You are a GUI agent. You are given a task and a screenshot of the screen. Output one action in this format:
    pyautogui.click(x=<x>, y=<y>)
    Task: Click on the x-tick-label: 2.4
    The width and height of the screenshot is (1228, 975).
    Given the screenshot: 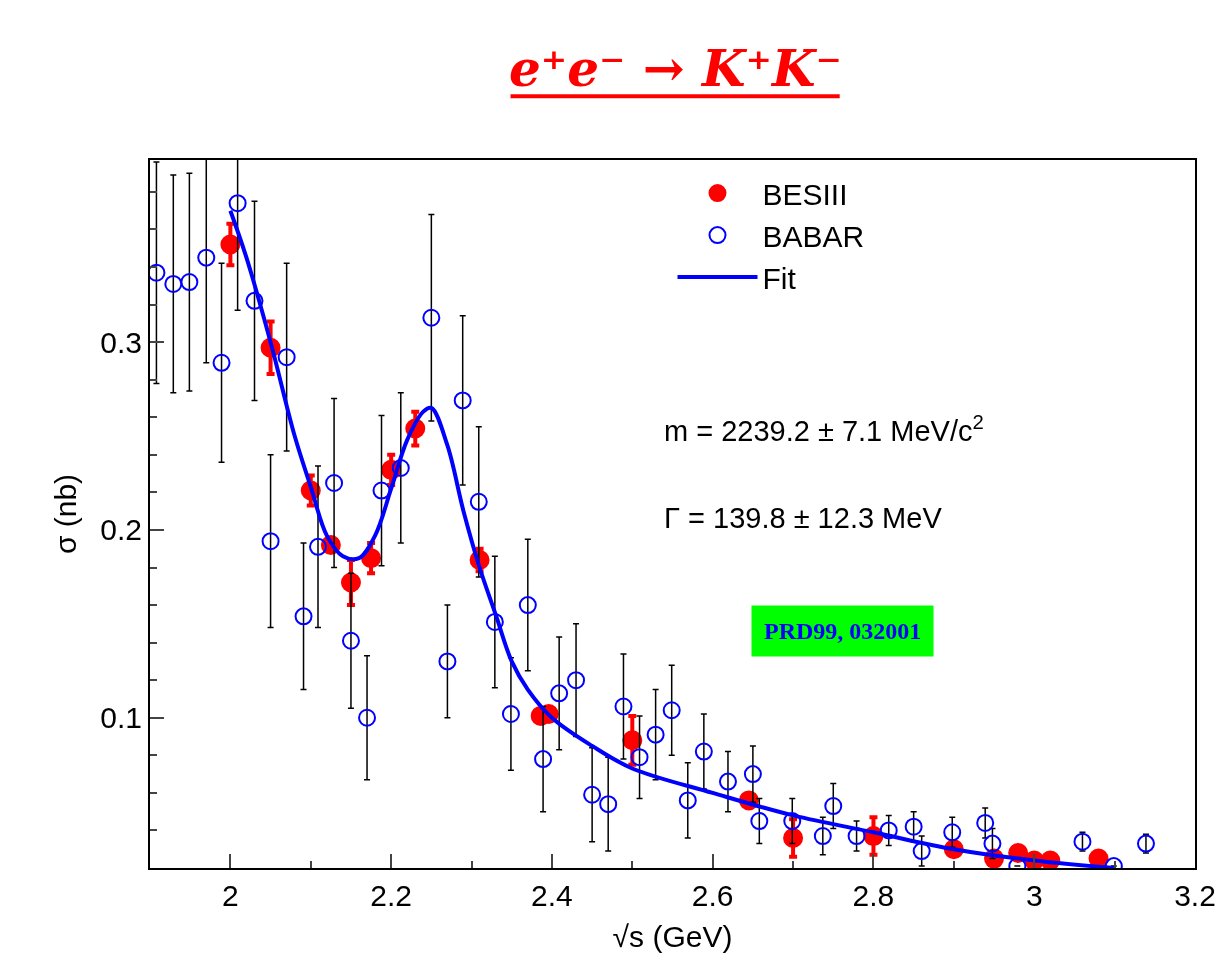 What is the action you would take?
    pyautogui.click(x=552, y=895)
    